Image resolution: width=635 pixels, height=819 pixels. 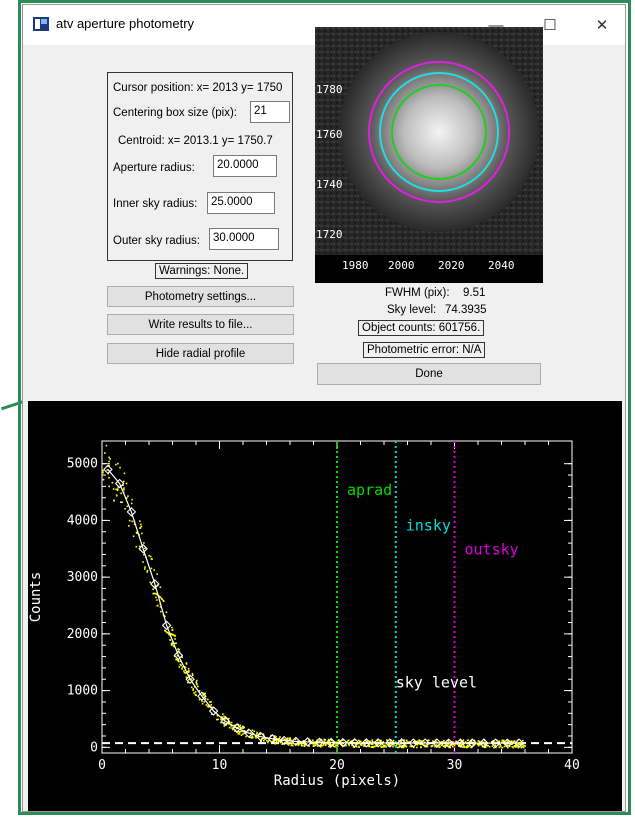 What do you see at coordinates (602, 25) in the screenshot?
I see `close-button: ✕` at bounding box center [602, 25].